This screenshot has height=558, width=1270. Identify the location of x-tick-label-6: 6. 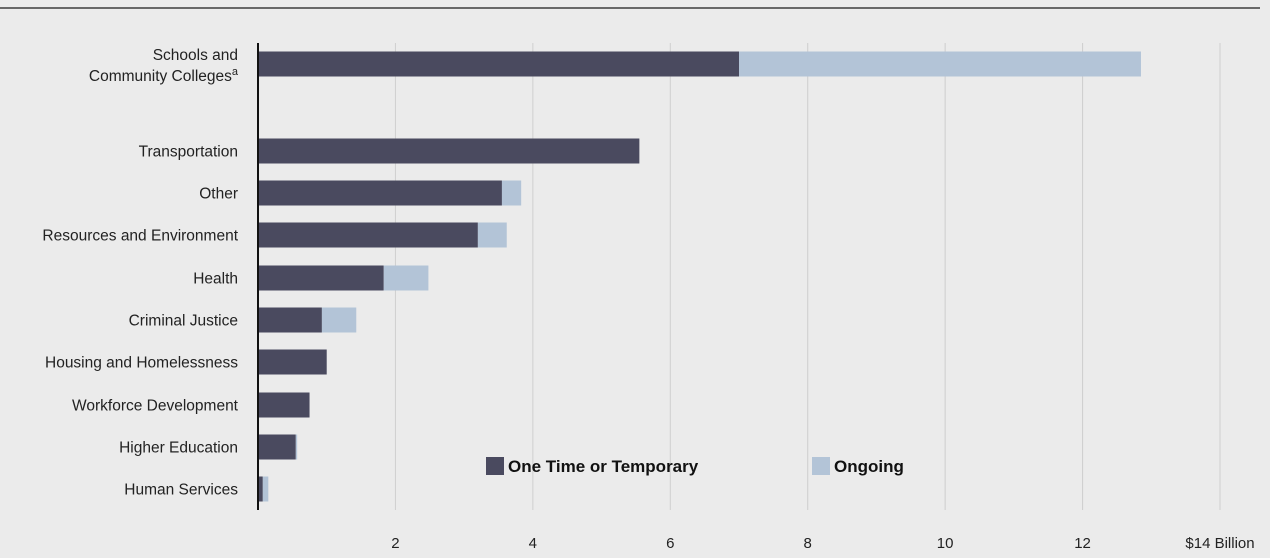
(670, 543).